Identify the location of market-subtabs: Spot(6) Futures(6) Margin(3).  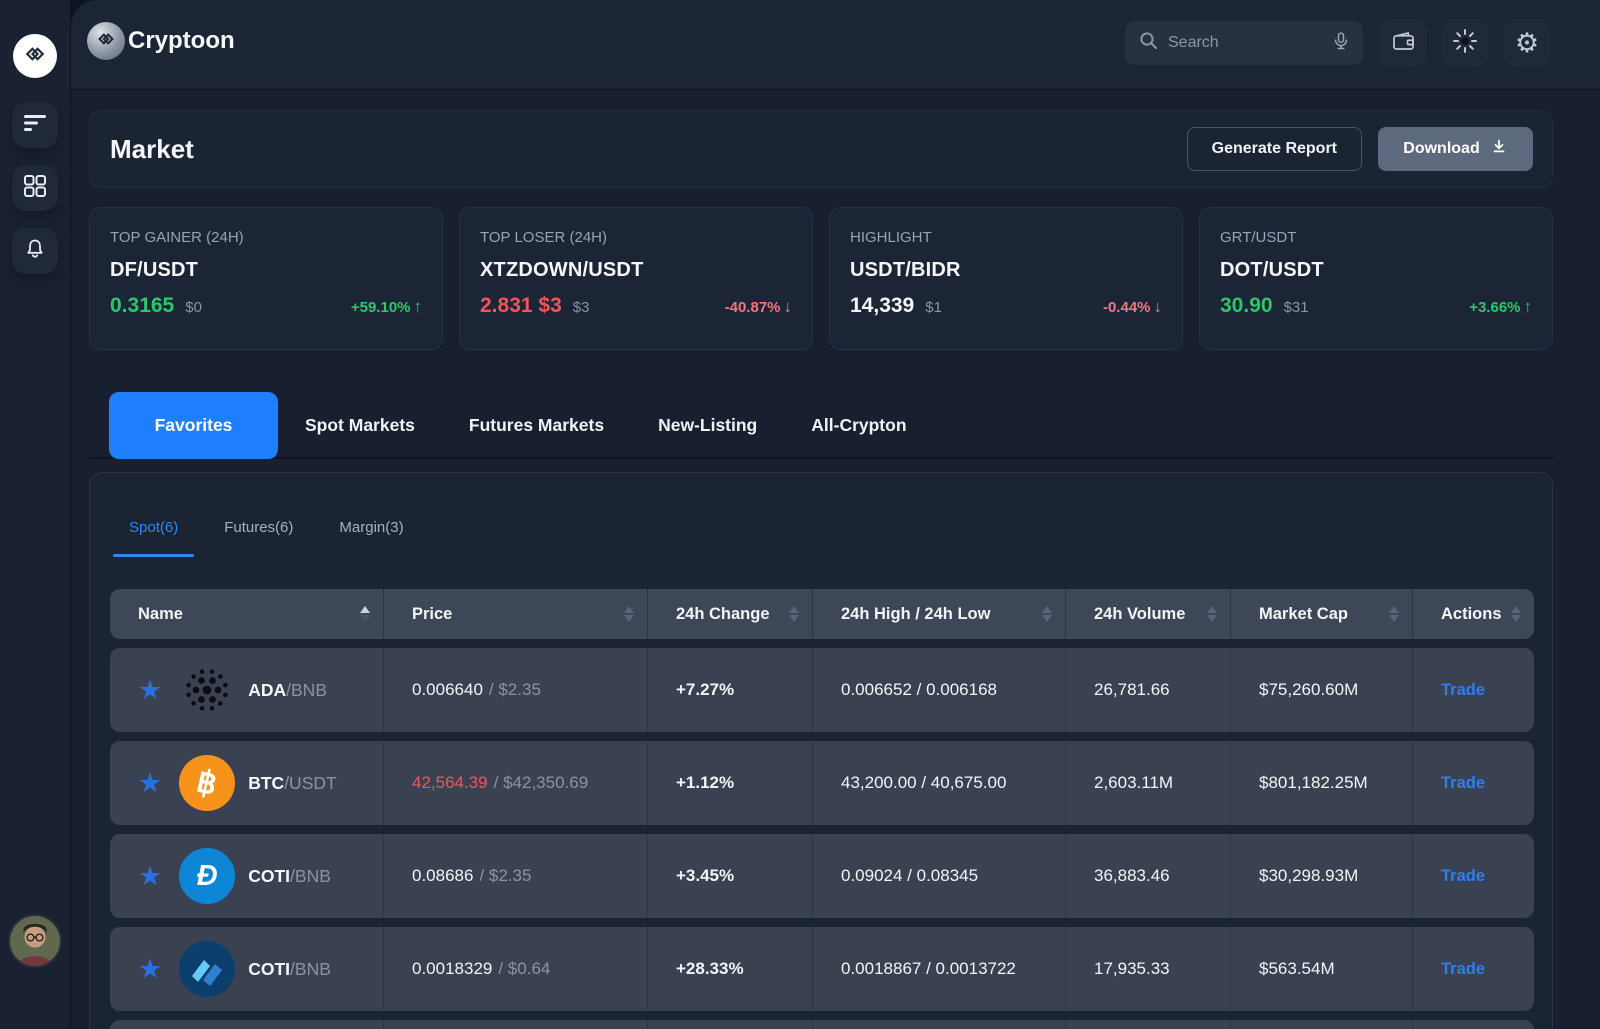
(266, 527).